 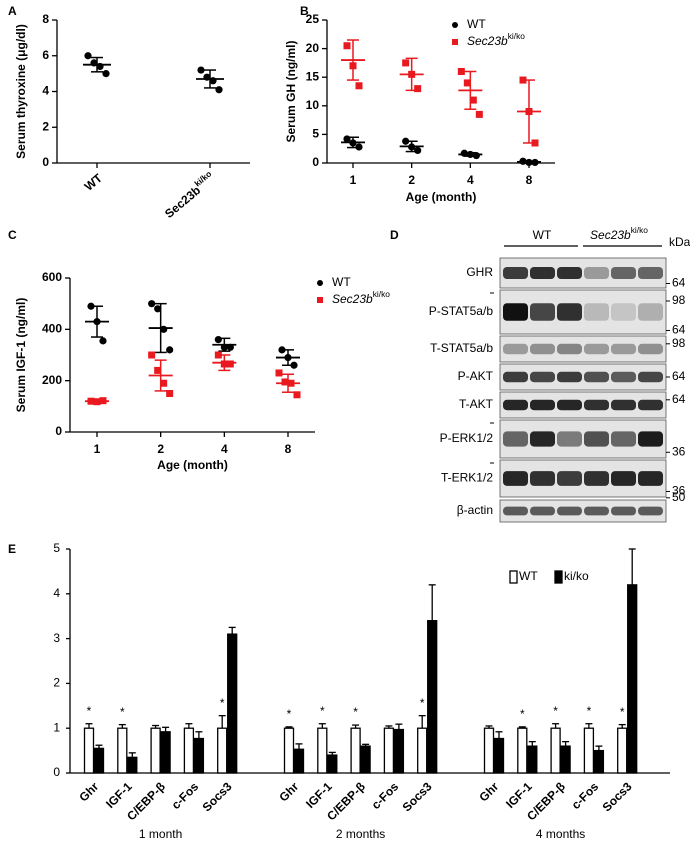 What do you see at coordinates (352, 299) in the screenshot?
I see `legend-label-base: Sec23b` at bounding box center [352, 299].